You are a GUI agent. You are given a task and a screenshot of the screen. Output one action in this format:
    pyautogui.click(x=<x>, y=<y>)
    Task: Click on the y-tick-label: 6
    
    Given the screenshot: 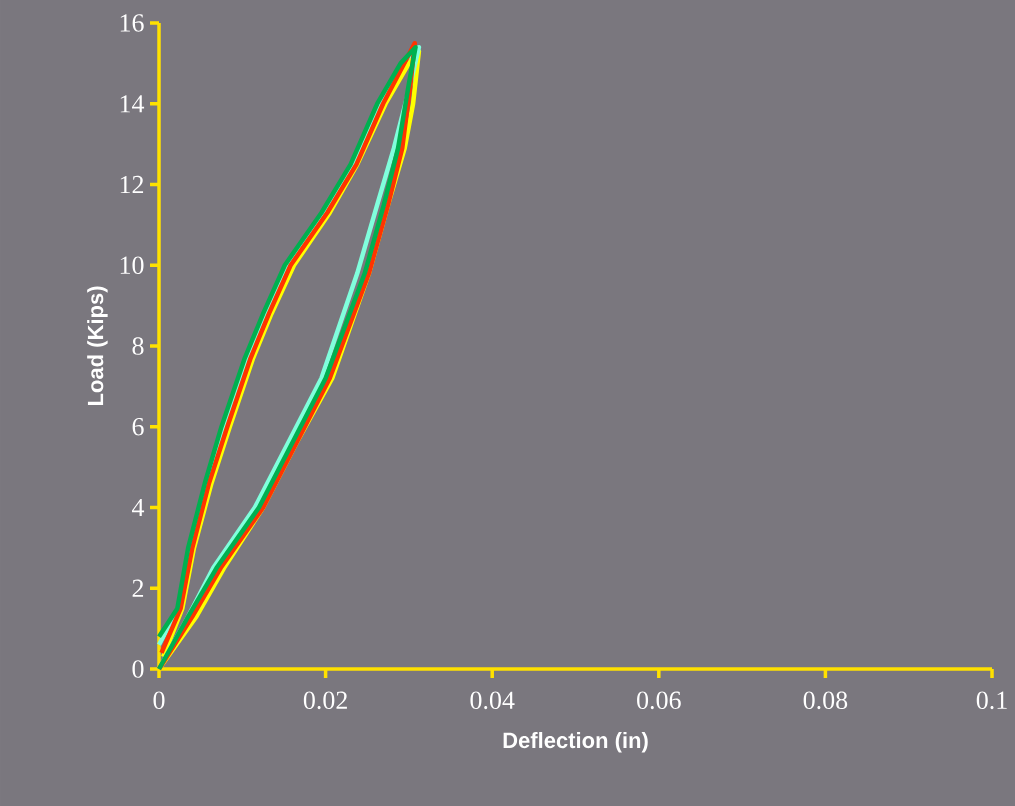 What is the action you would take?
    pyautogui.click(x=138, y=427)
    